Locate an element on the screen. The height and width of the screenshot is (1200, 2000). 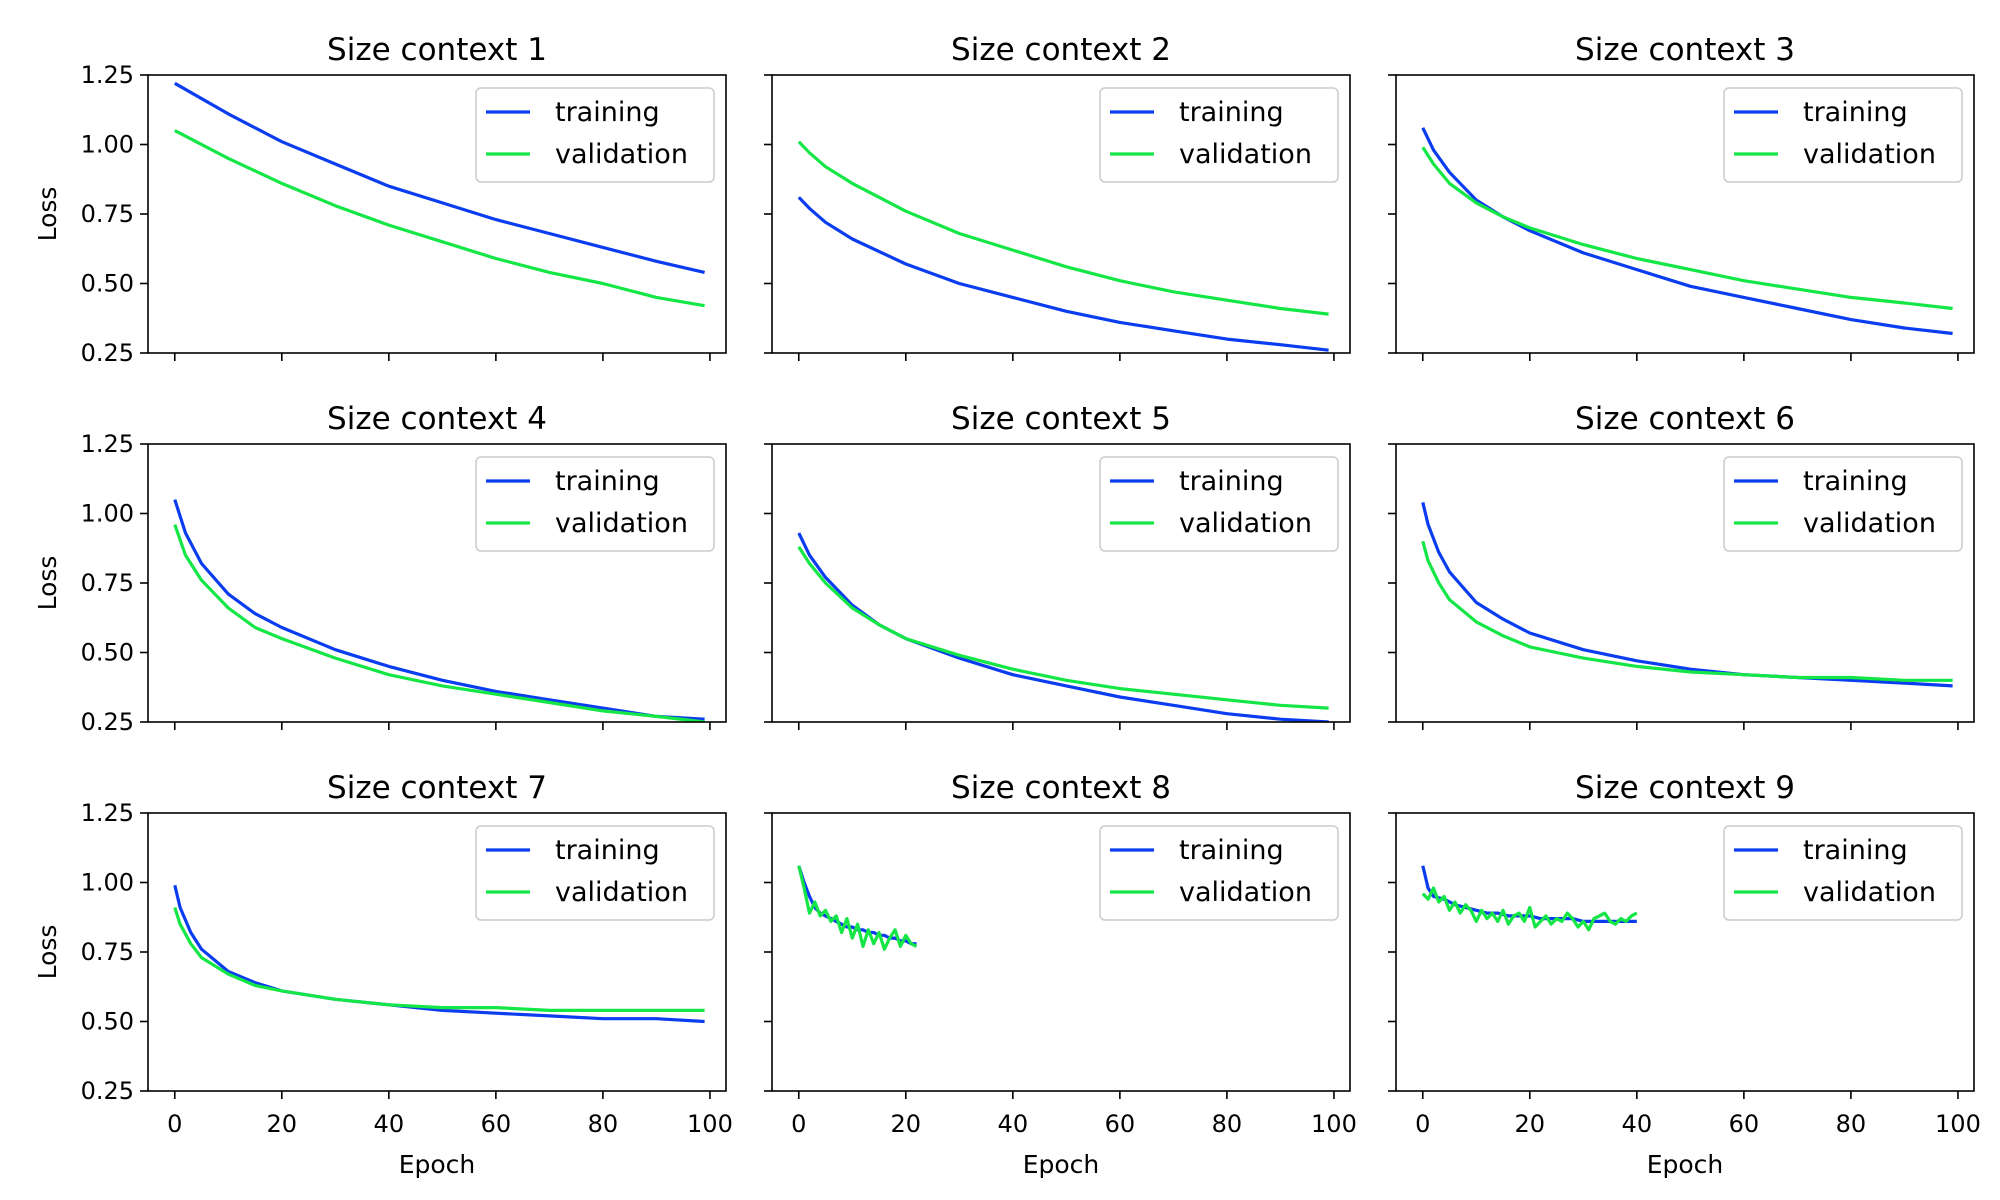
subplot-6: Size context 6 training validation is located at coordinates (1681, 565).